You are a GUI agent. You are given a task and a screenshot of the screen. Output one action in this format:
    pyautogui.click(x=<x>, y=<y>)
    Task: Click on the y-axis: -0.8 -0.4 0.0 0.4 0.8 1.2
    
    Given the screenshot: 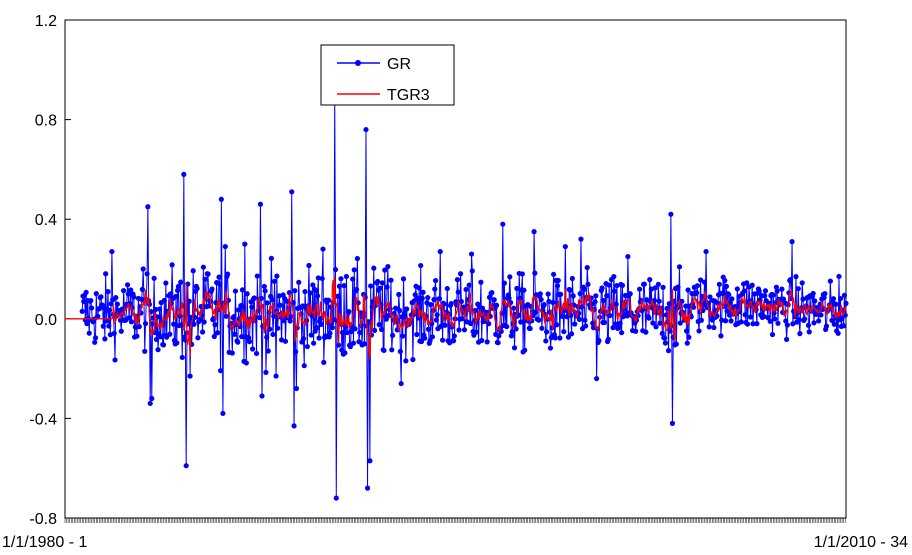 What is the action you would take?
    pyautogui.click(x=50, y=270)
    